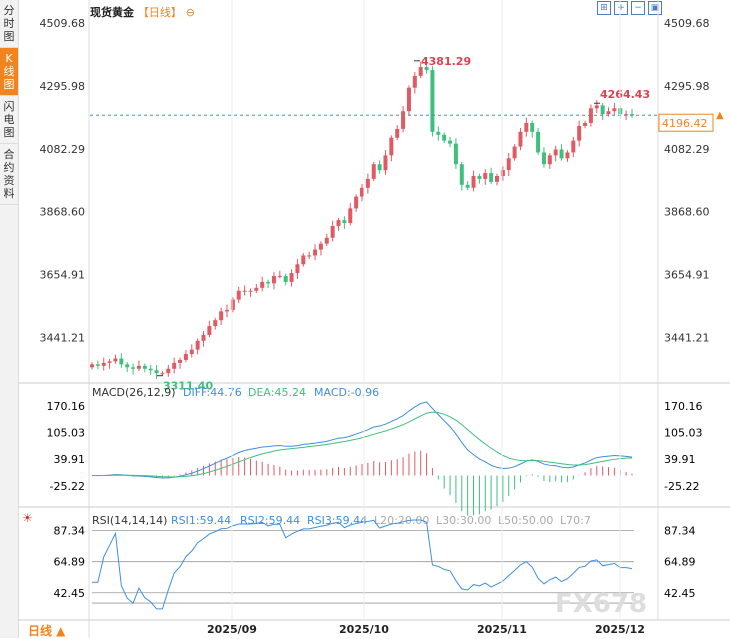 The width and height of the screenshot is (730, 639). Describe the element at coordinates (67, 486) in the screenshot. I see `macd-tick-left-3: -25.22` at that location.